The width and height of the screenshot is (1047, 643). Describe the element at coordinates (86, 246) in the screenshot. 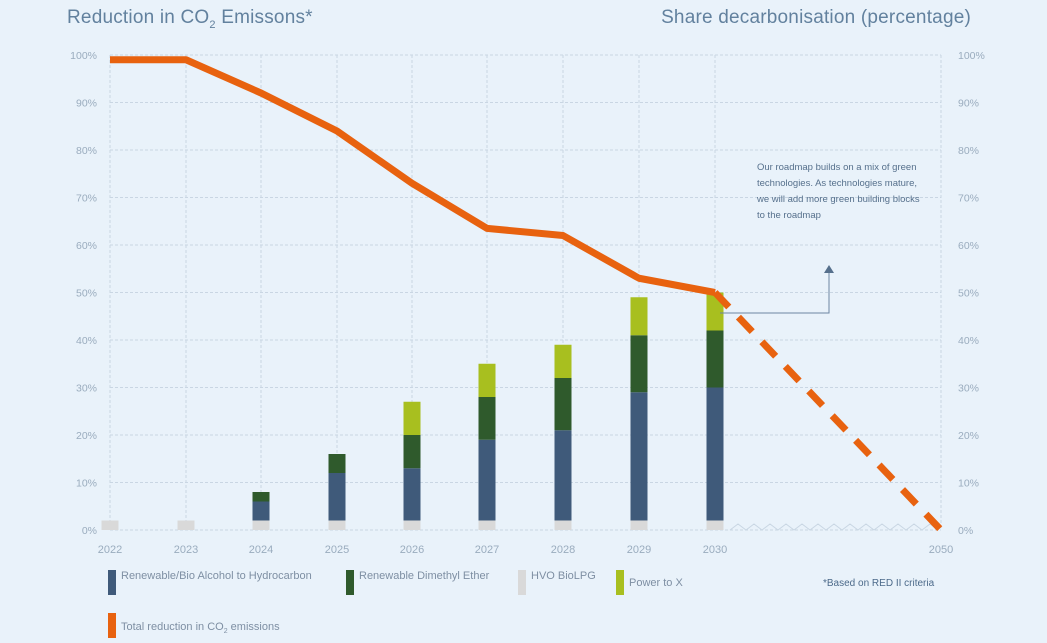

I see `y-tick-left-6: 60%` at that location.